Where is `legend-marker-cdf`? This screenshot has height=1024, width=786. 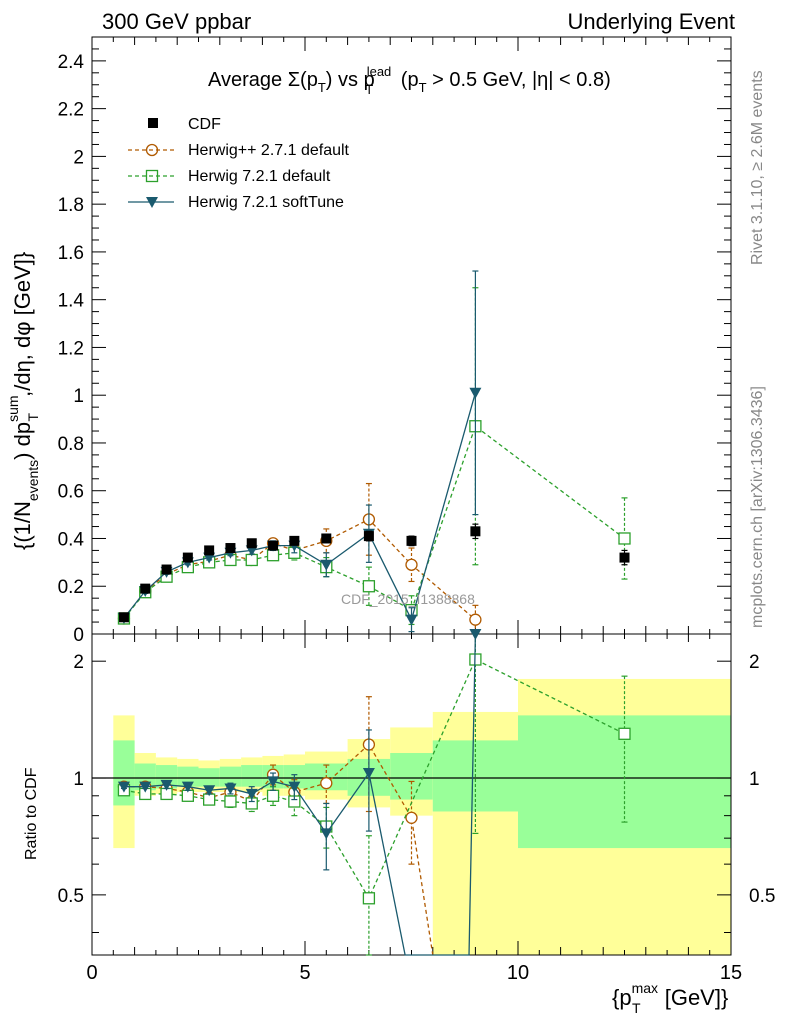
legend-marker-cdf is located at coordinates (153, 123).